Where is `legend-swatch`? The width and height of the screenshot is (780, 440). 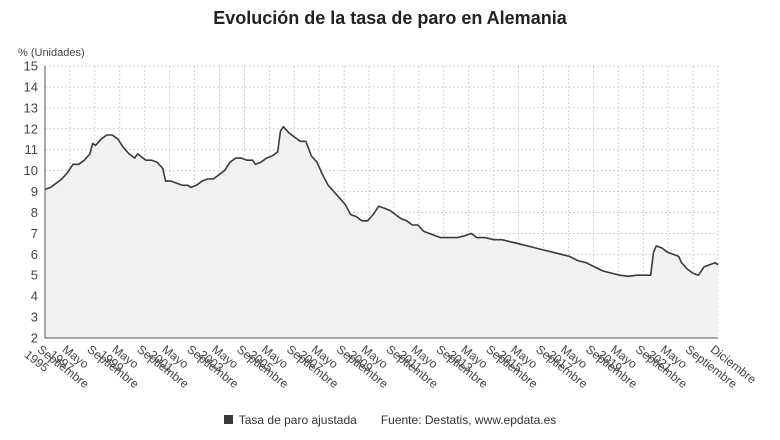 legend-swatch is located at coordinates (228, 419).